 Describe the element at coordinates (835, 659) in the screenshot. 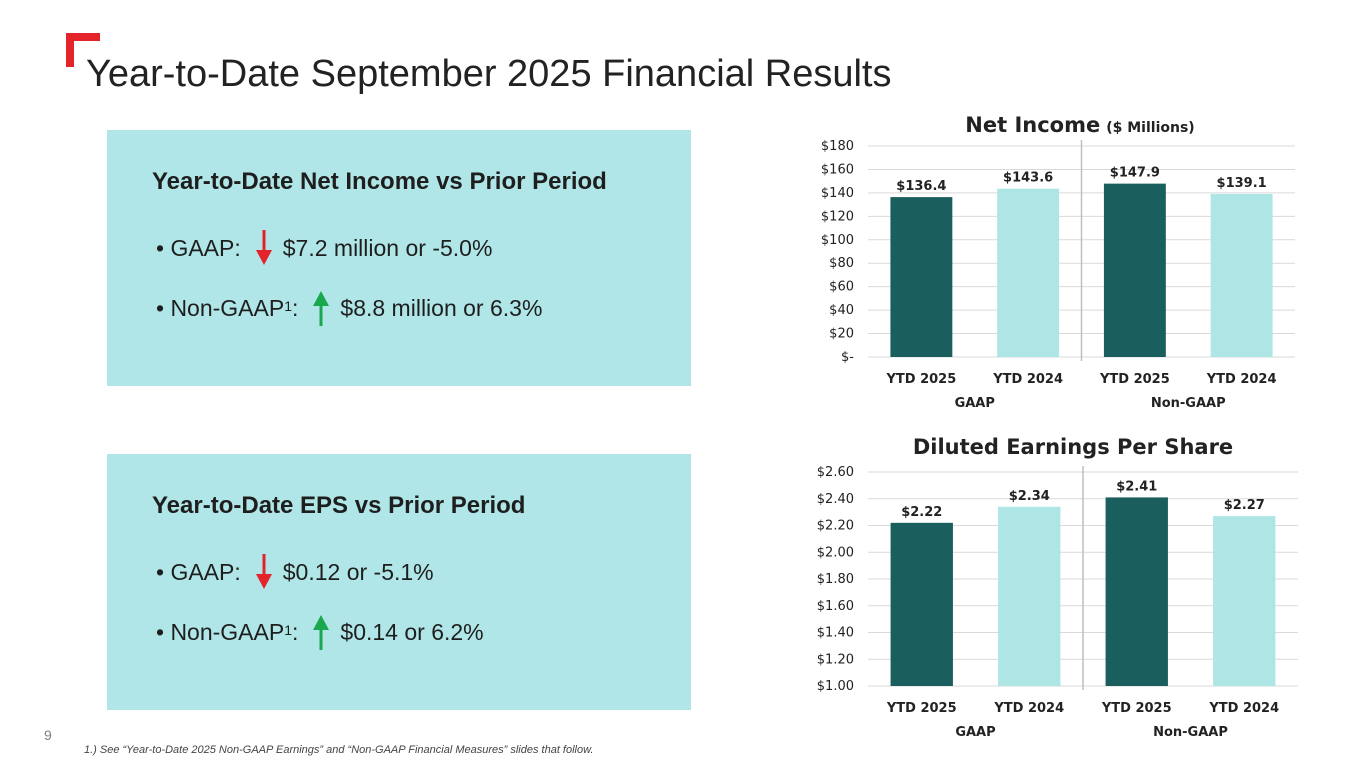

I see `y-tick-label: $1.20` at that location.